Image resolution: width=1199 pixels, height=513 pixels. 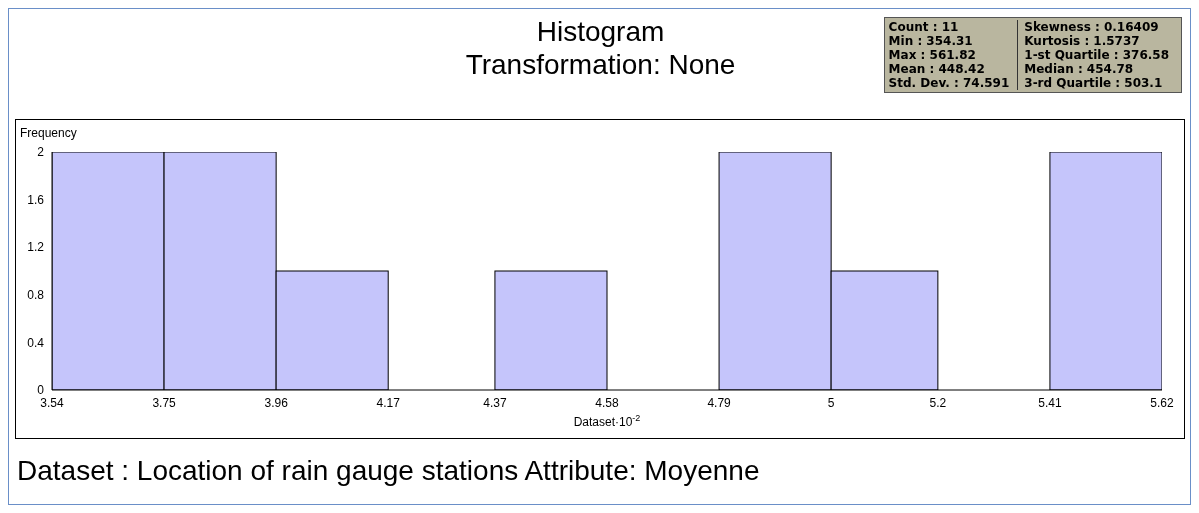 What do you see at coordinates (924, 27) in the screenshot?
I see `text: Count : 11` at bounding box center [924, 27].